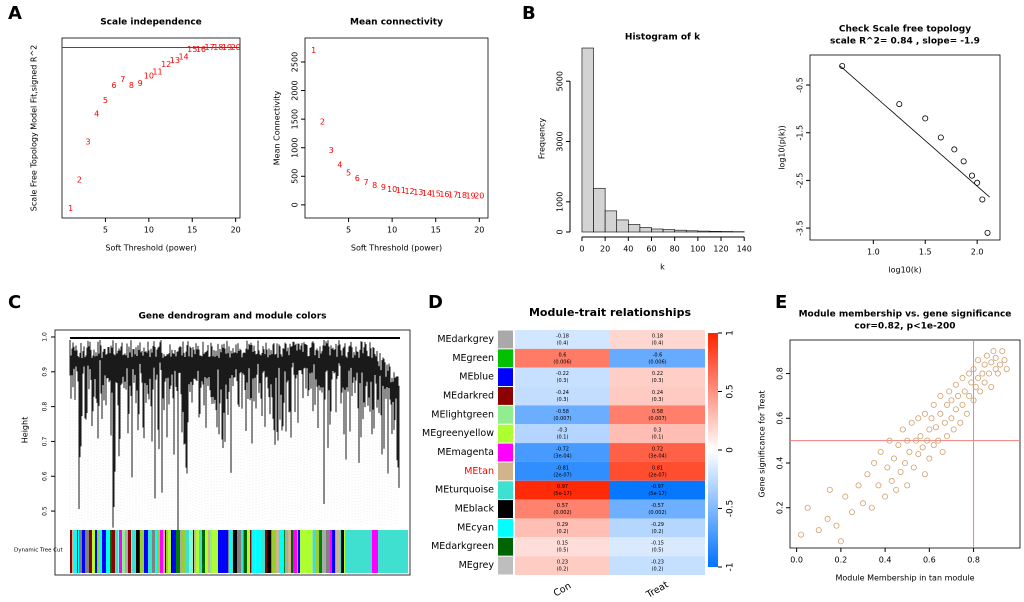 The image size is (1024, 602). I want to click on scale-tick-label: -1, so click(731, 567).